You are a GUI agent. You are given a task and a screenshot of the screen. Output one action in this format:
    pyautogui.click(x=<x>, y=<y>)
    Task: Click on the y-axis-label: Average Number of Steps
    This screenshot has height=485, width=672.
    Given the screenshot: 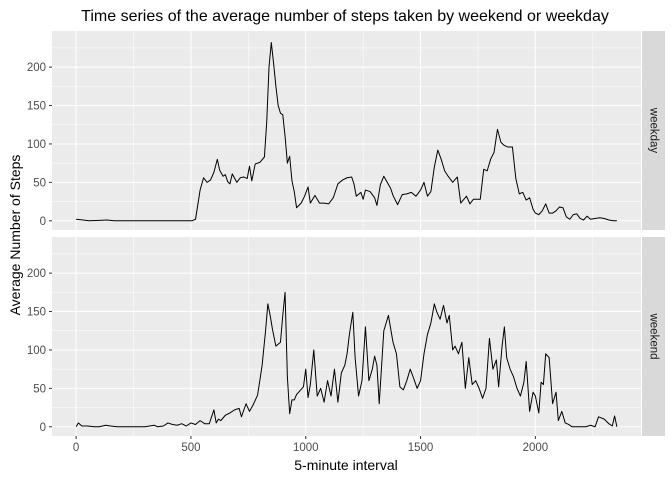 What is the action you would take?
    pyautogui.click(x=15, y=235)
    